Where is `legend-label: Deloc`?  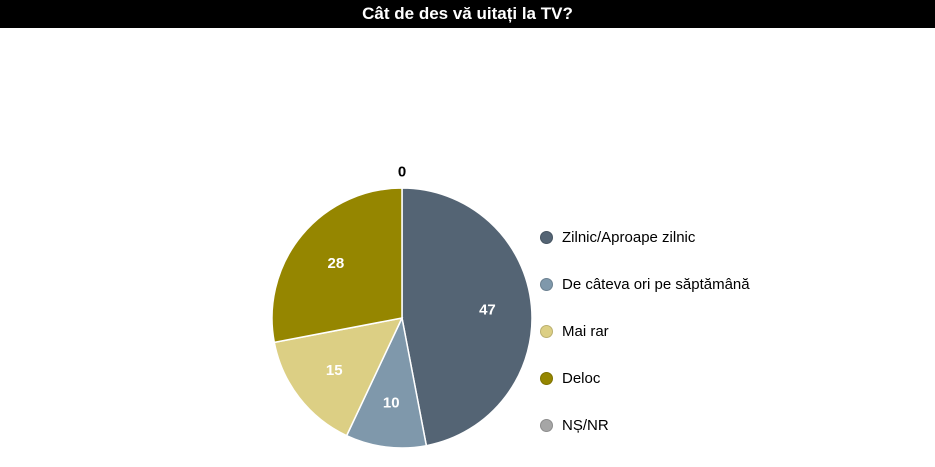 legend-label: Deloc is located at coordinates (581, 378).